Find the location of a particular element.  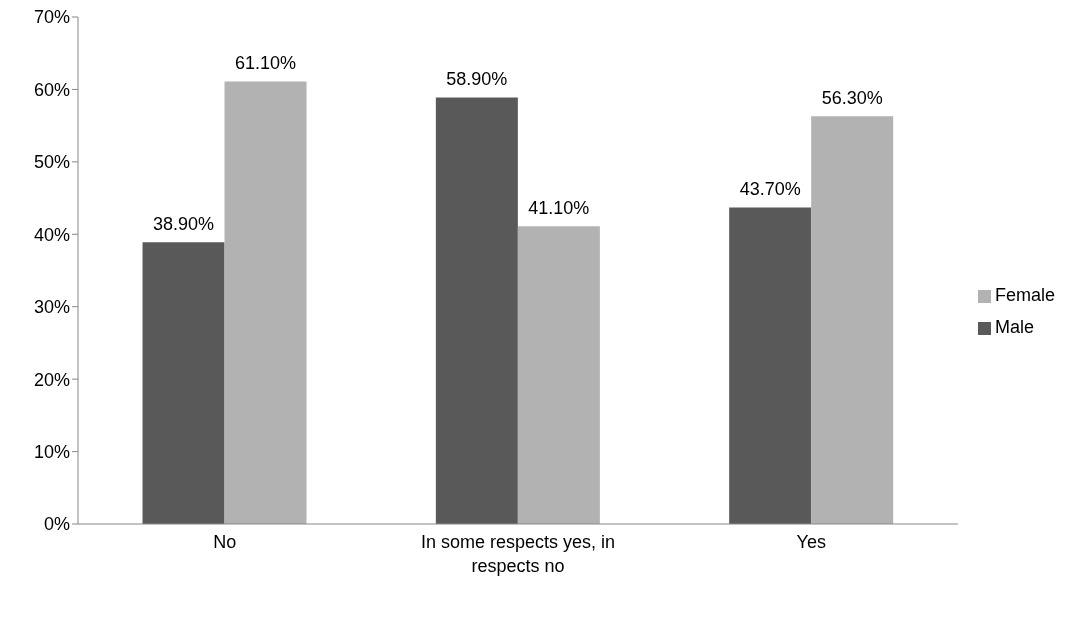

x-tick-label: Yes is located at coordinates (811, 542).